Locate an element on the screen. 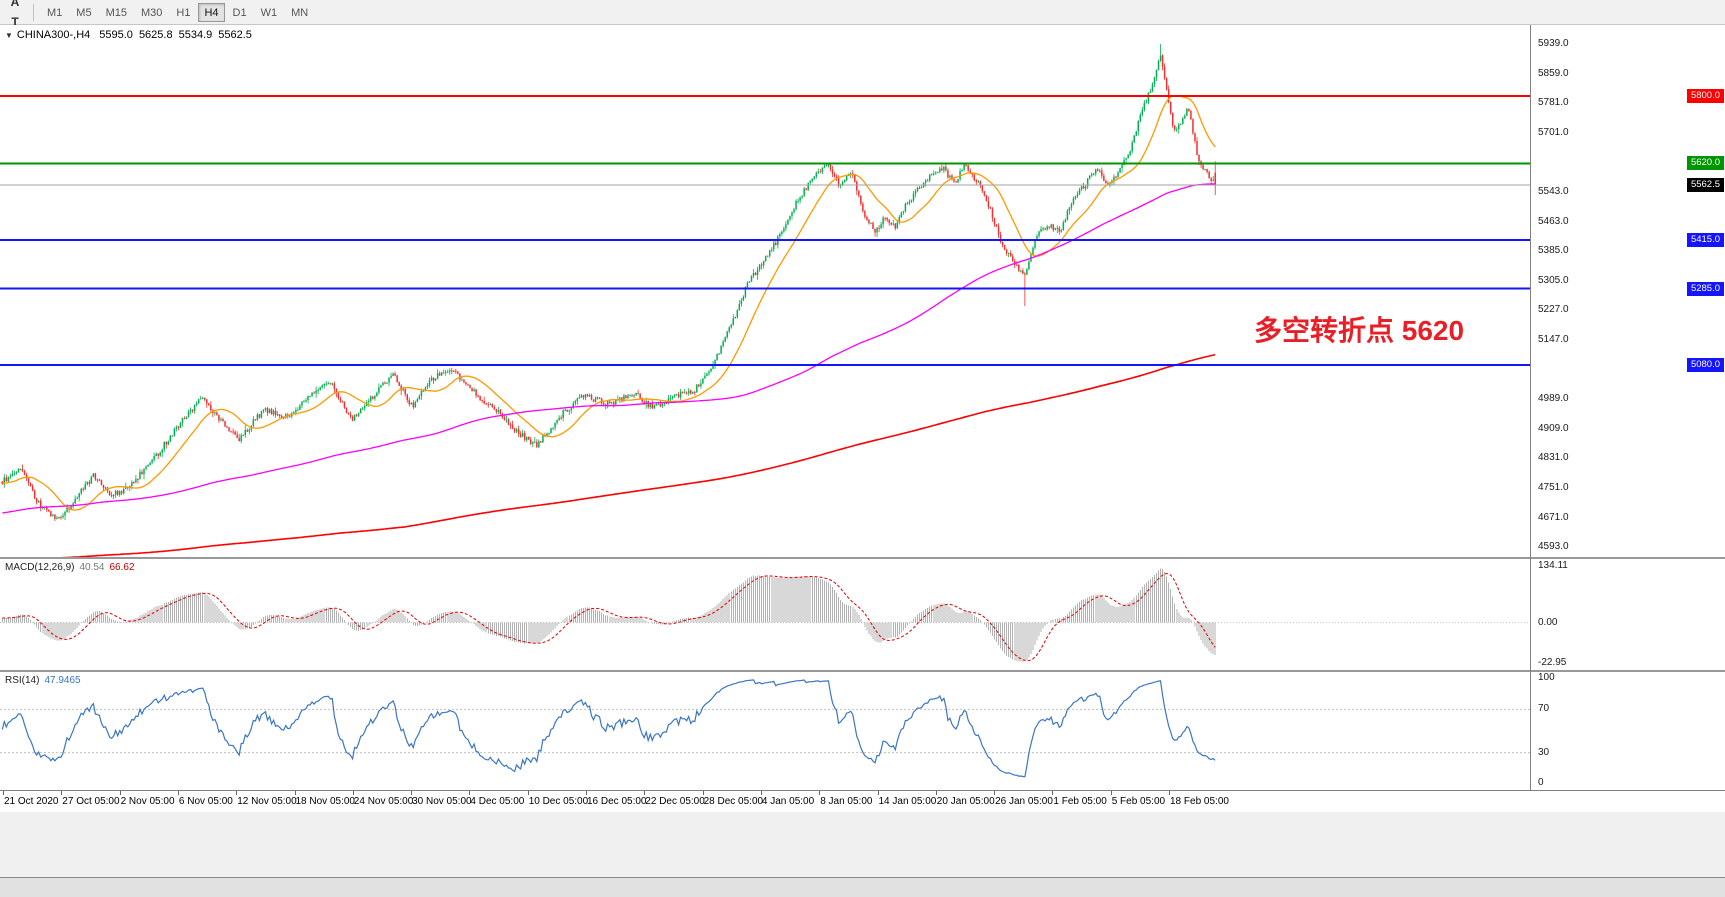  text-label-tool-button: T is located at coordinates (15, 22).